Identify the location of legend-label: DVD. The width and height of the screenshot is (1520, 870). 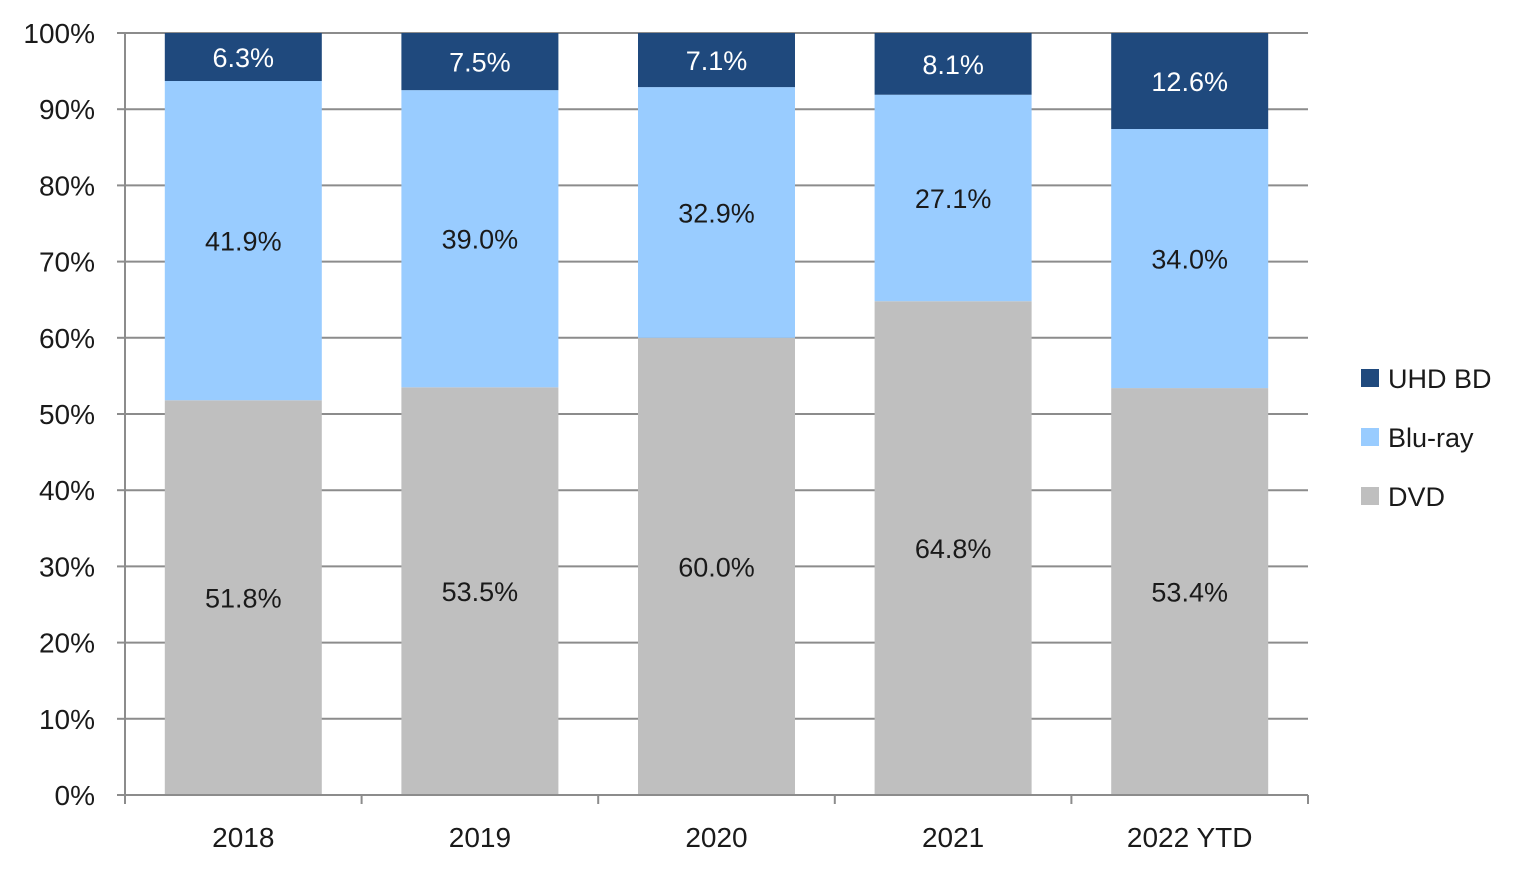
(1416, 497).